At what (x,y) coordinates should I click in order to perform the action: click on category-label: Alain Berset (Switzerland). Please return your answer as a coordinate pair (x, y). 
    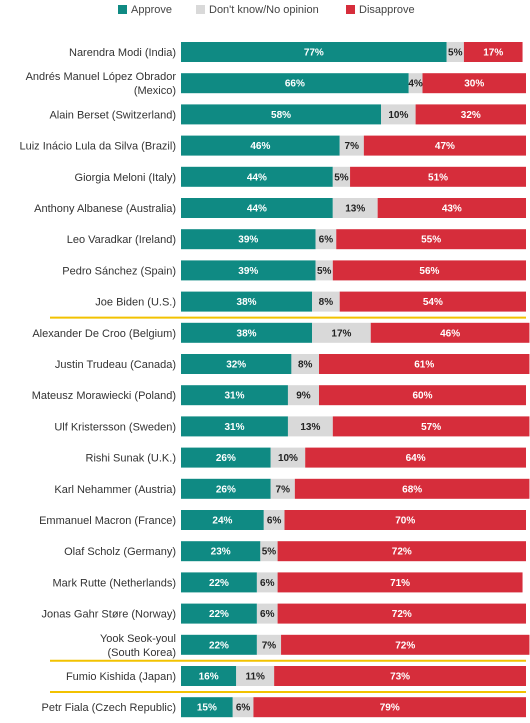
    Looking at the image, I should click on (112, 115).